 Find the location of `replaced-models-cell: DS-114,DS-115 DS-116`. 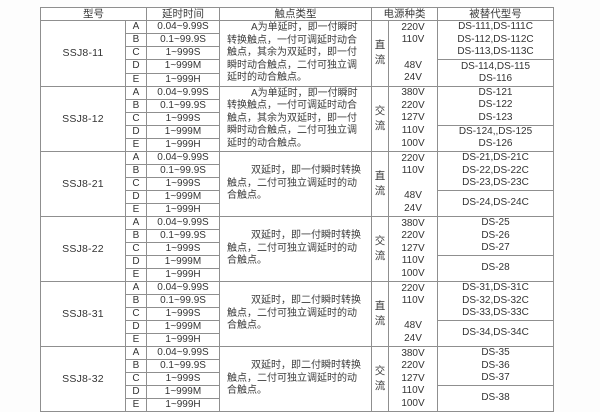

replaced-models-cell: DS-114,DS-115 DS-116 is located at coordinates (495, 73).